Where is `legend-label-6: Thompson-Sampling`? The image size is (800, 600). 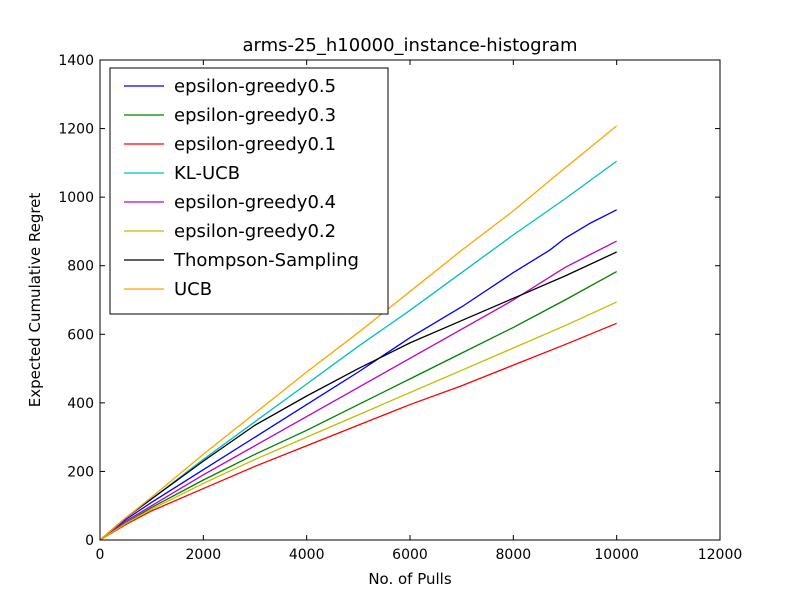
legend-label-6: Thompson-Sampling is located at coordinates (266, 260).